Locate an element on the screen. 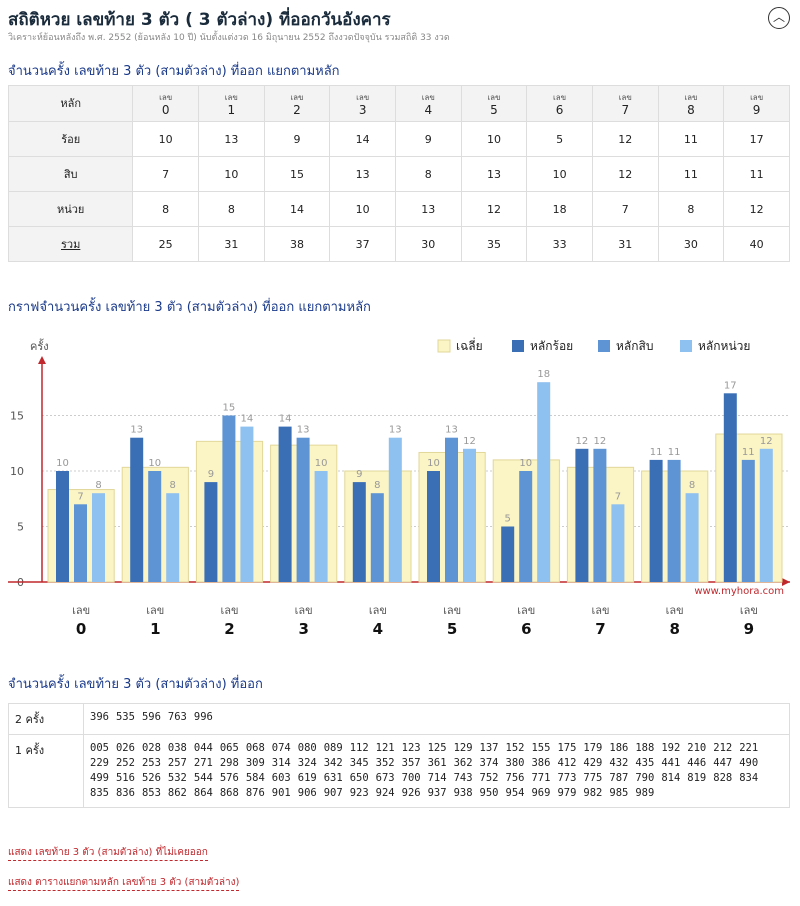  table-cell: 14 is located at coordinates (362, 139).